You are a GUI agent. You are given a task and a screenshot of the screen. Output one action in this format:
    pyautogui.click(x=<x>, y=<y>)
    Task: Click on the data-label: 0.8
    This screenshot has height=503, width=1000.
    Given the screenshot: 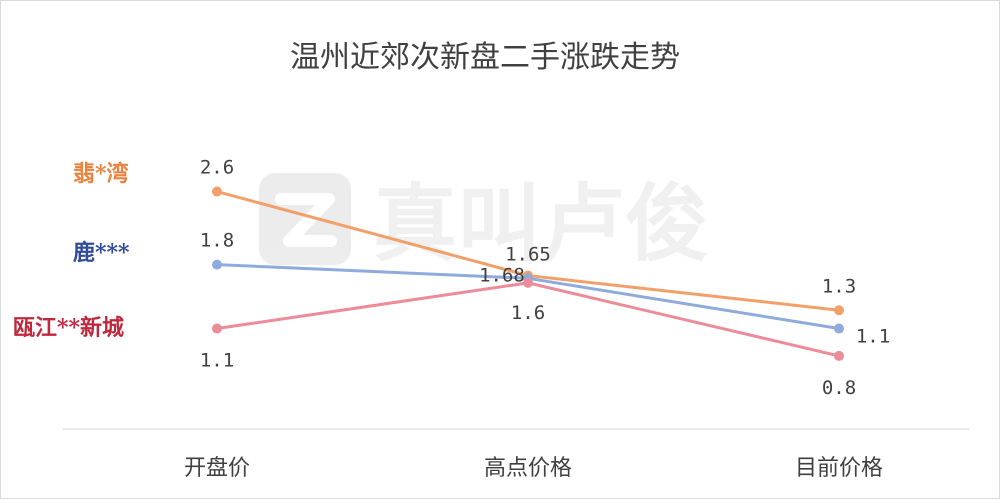 What is the action you would take?
    pyautogui.click(x=839, y=388)
    